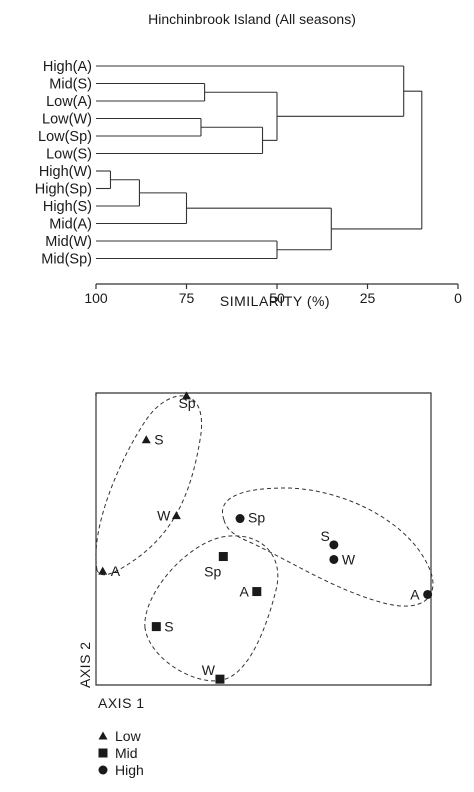 The image size is (474, 792). What do you see at coordinates (368, 298) in the screenshot?
I see `tick-label: 25` at bounding box center [368, 298].